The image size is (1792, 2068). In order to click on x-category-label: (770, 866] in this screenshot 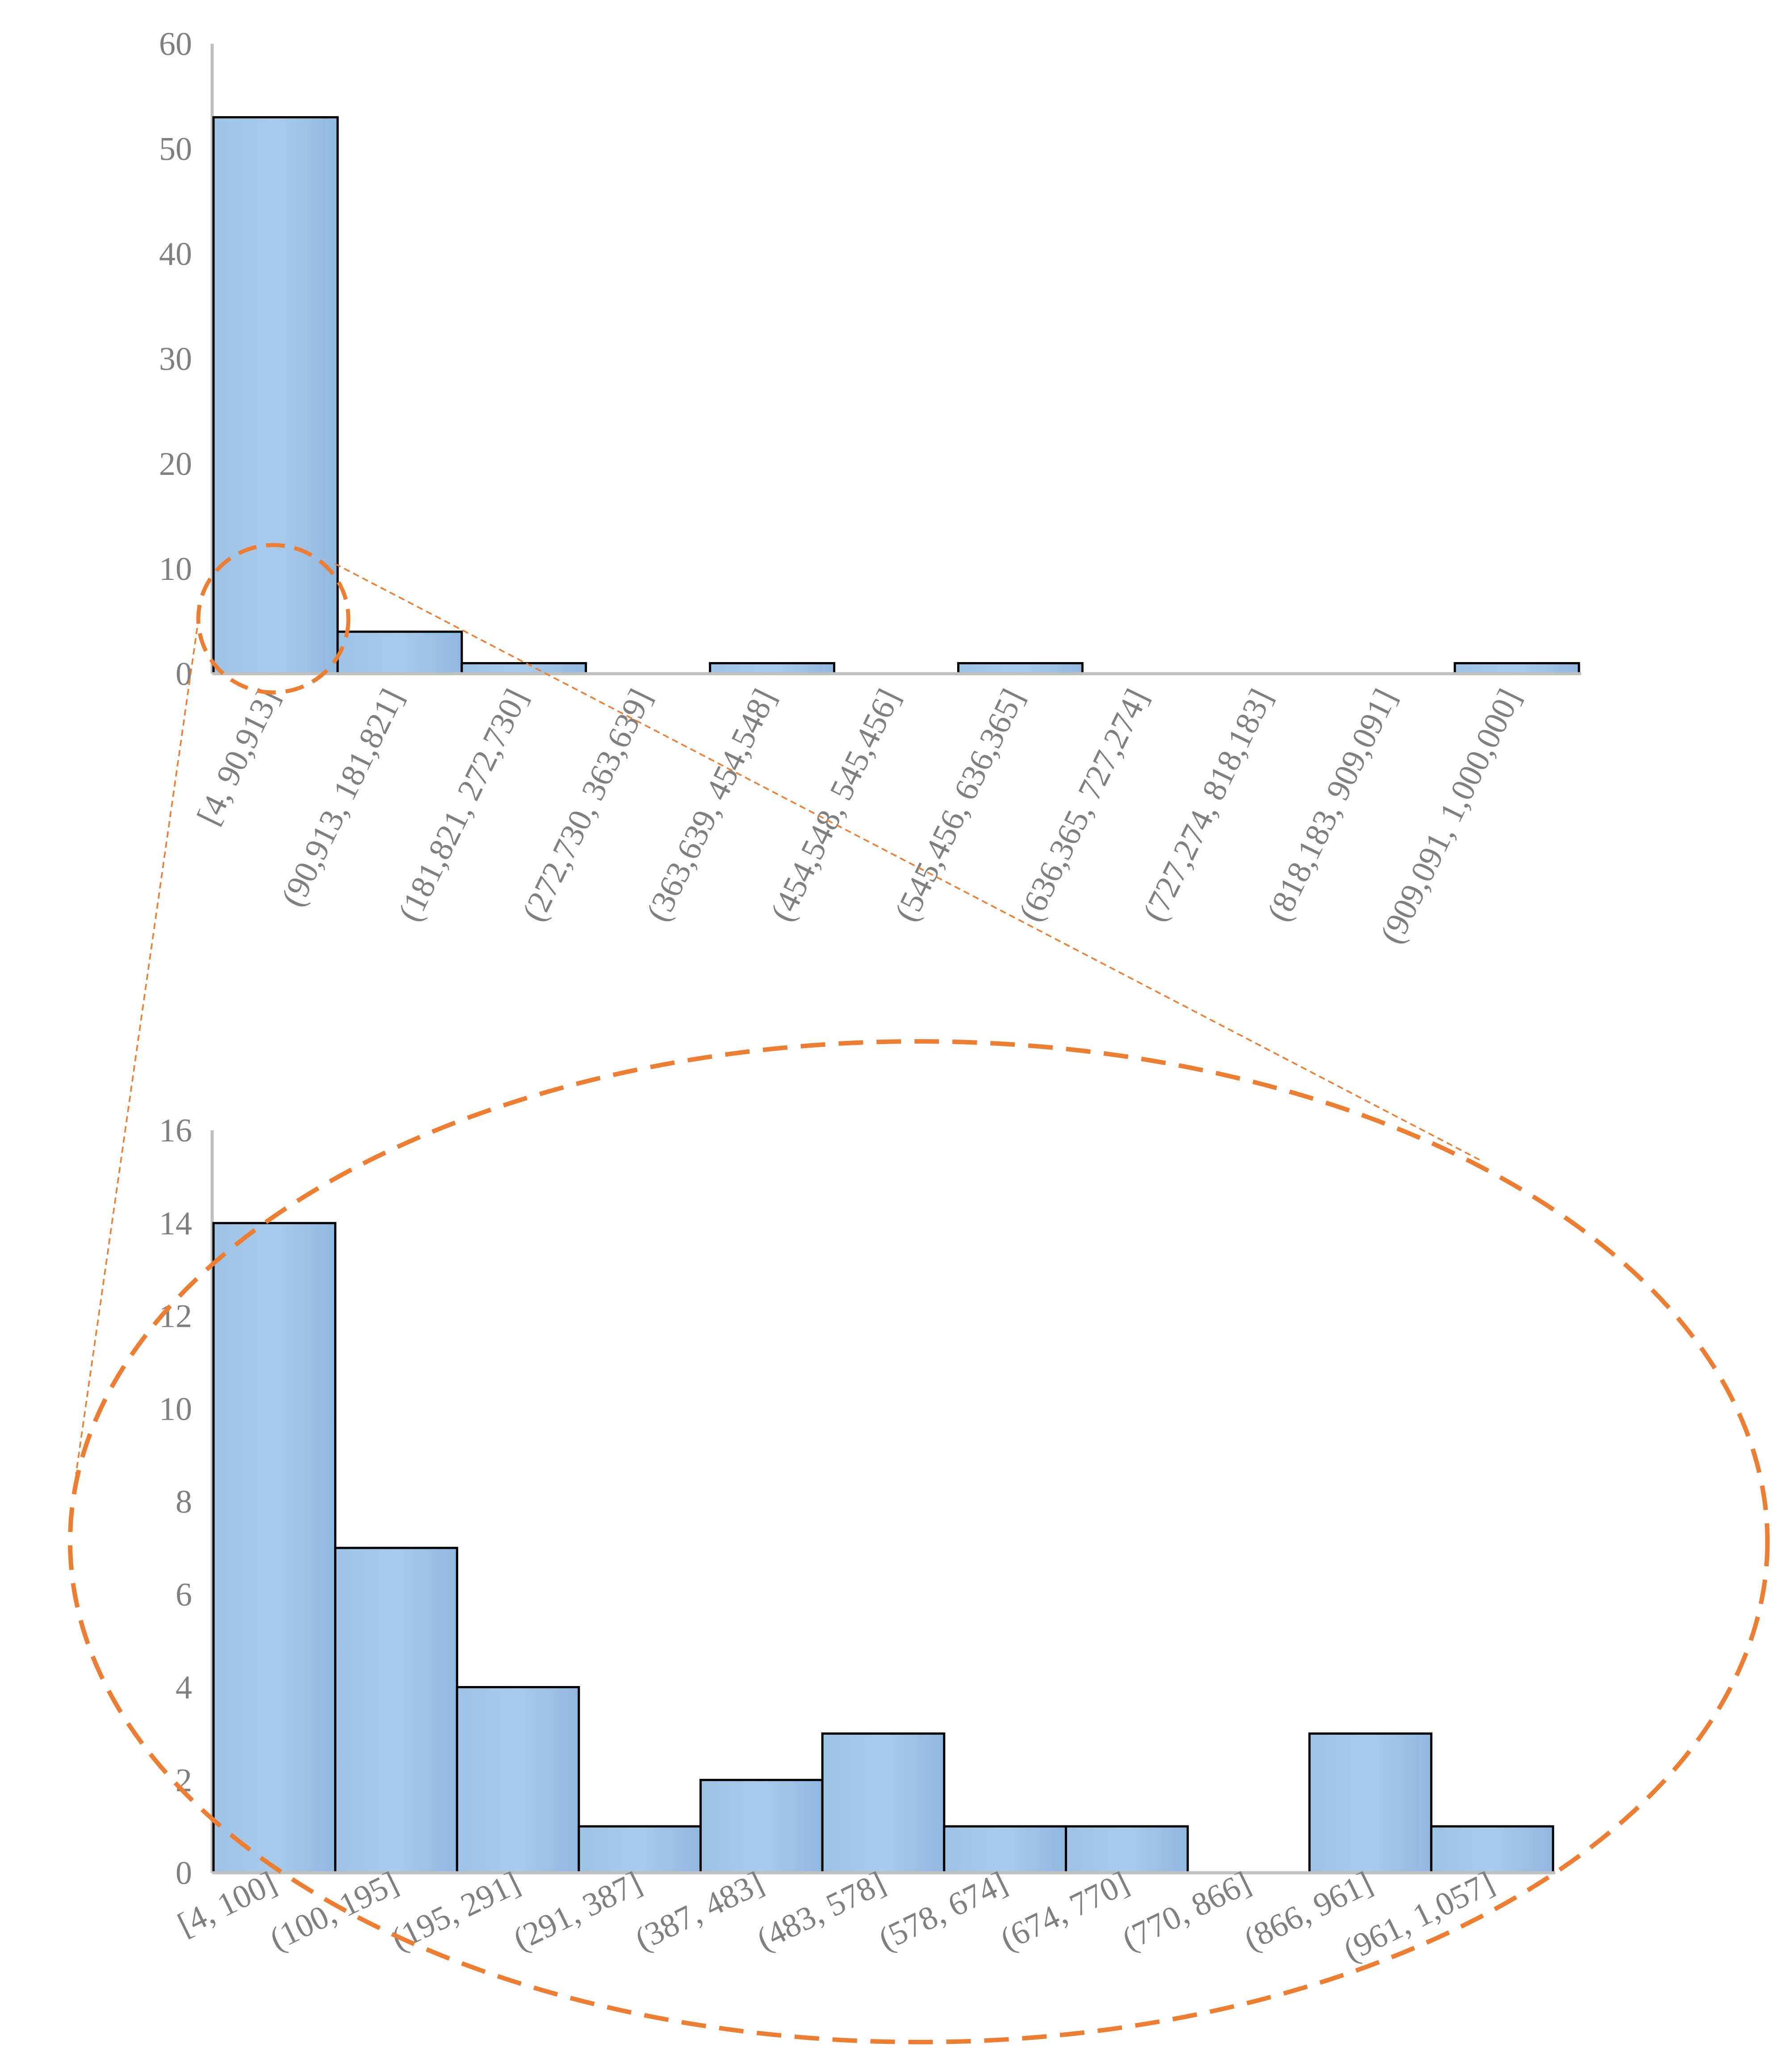, I will do `click(1186, 1911)`.